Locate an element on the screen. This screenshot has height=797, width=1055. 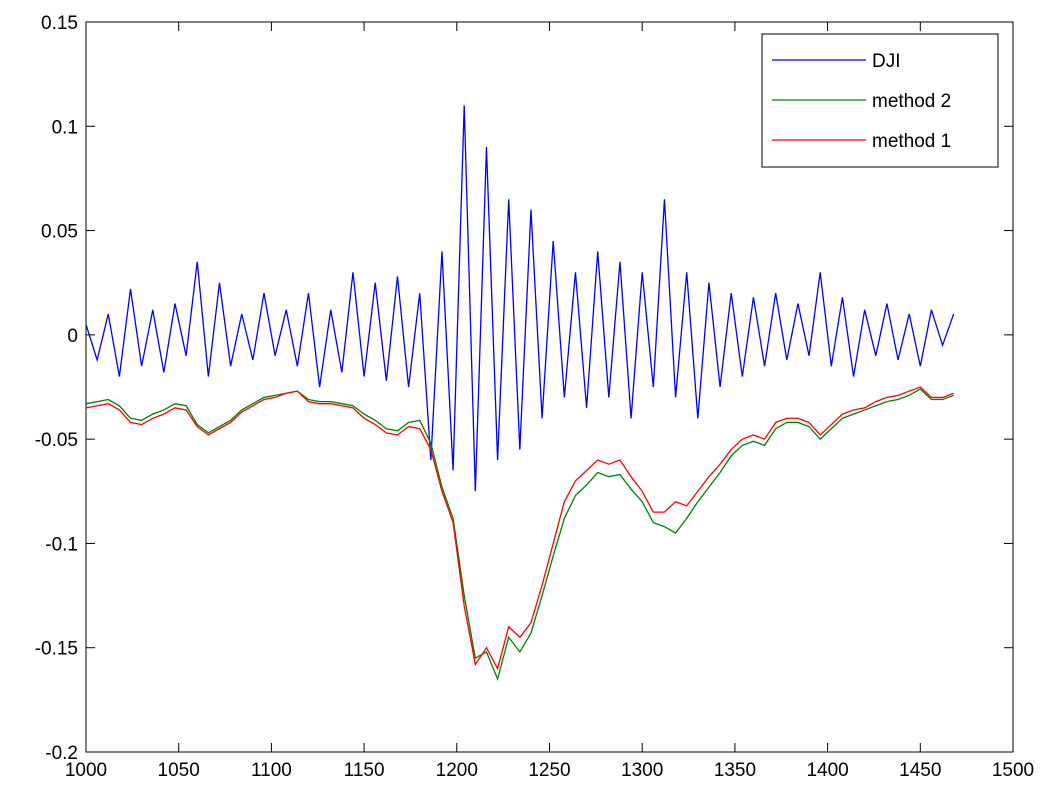
y-tick-label: -0.1 is located at coordinates (61, 544).